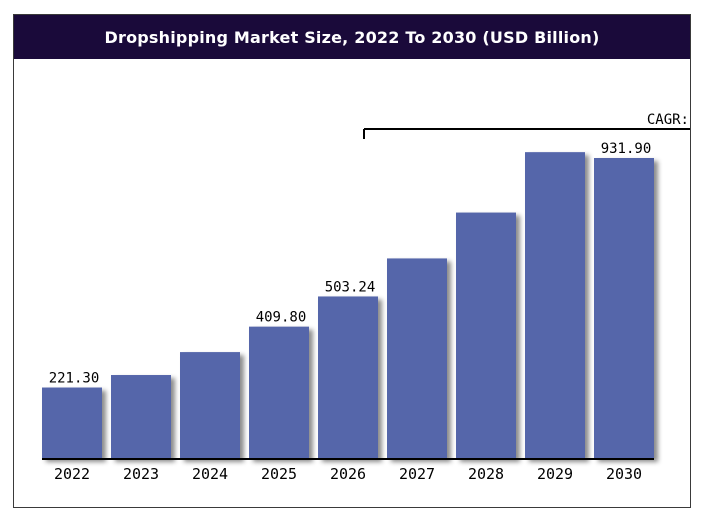  I want to click on data-label-2026: 503.24, so click(350, 287).